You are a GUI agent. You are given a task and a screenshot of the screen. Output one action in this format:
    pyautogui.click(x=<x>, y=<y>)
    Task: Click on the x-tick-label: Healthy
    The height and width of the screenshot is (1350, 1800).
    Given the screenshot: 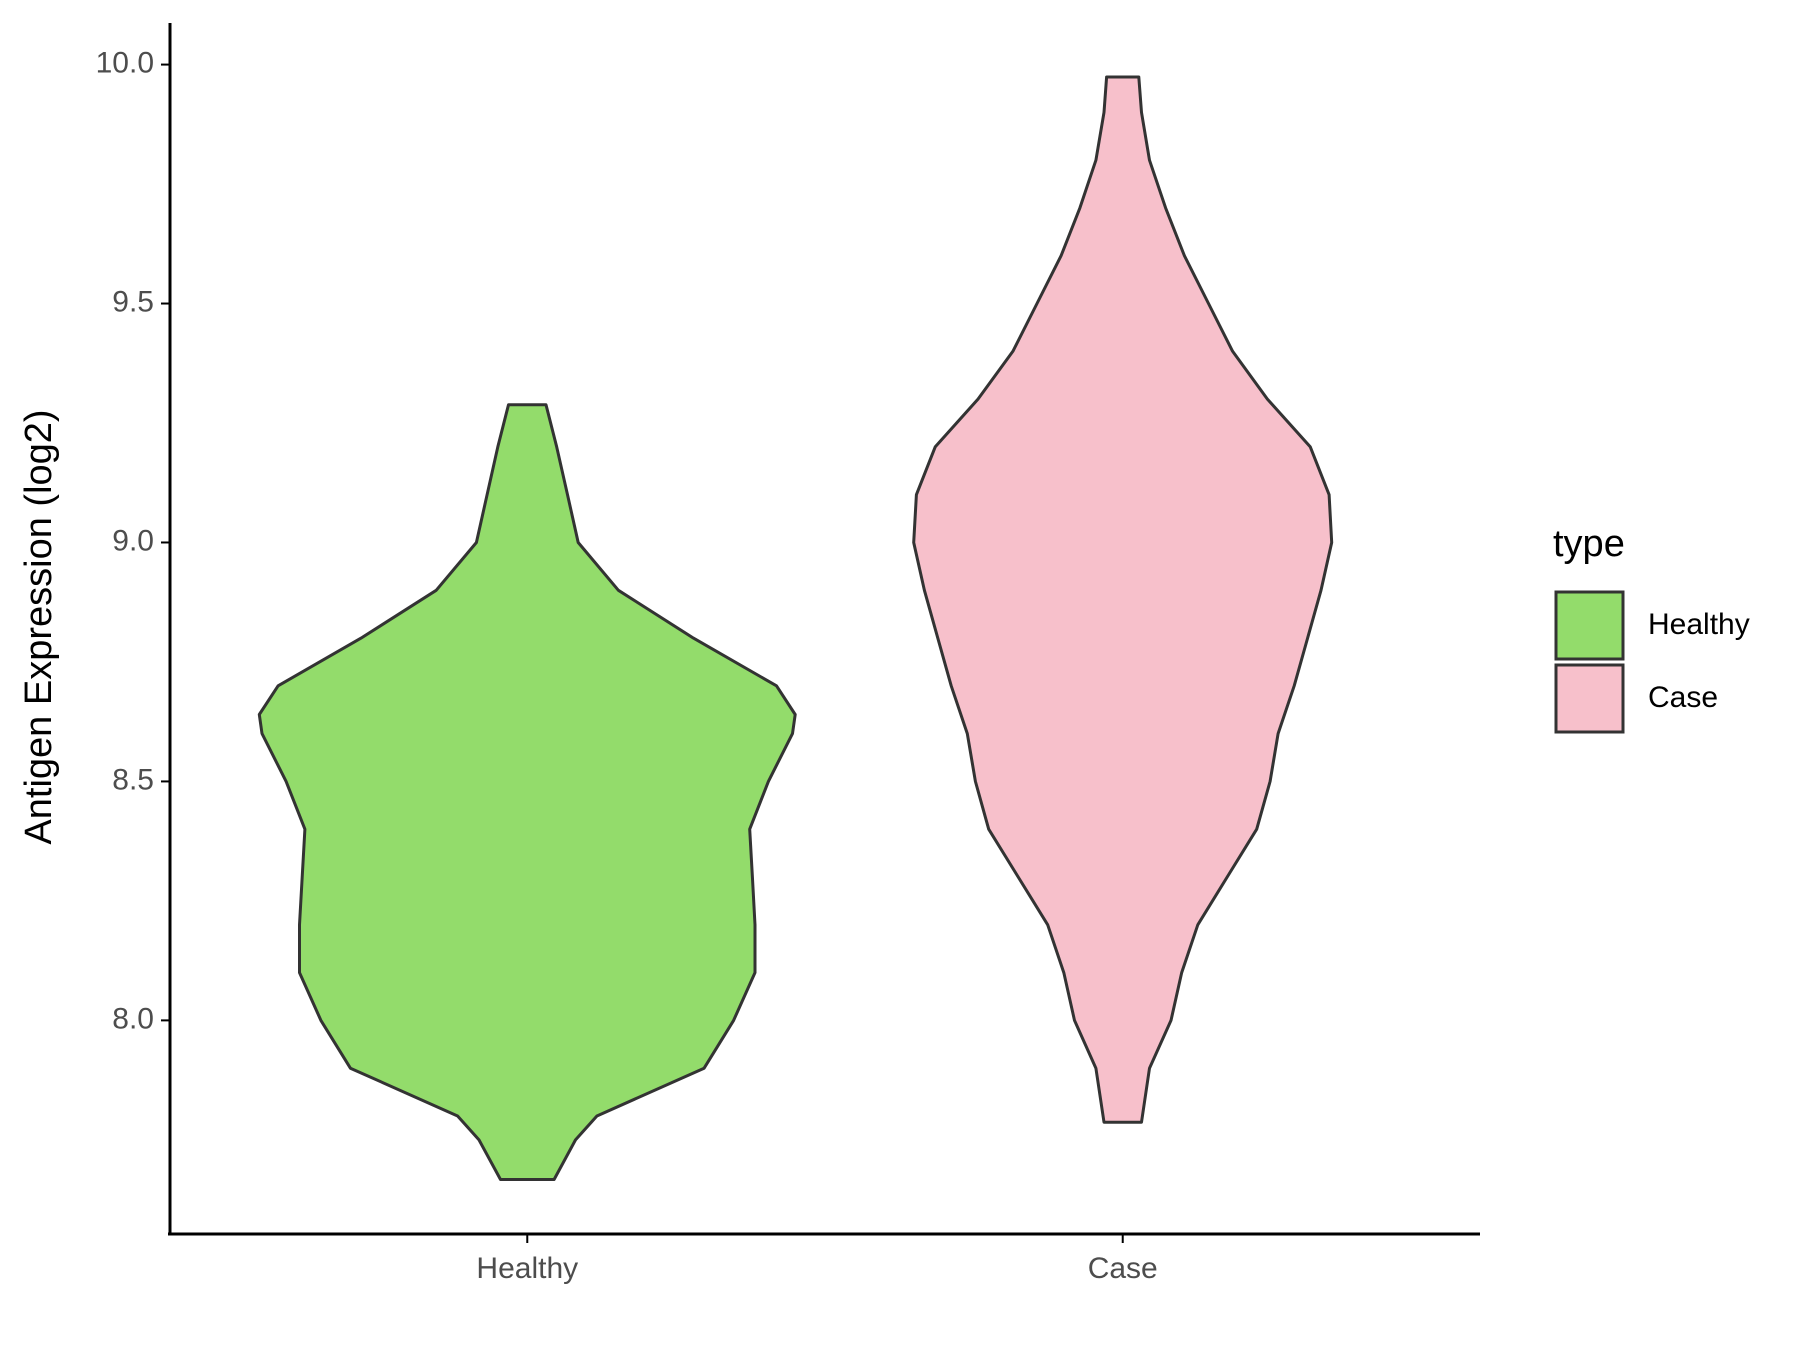 What is the action you would take?
    pyautogui.click(x=527, y=1268)
    